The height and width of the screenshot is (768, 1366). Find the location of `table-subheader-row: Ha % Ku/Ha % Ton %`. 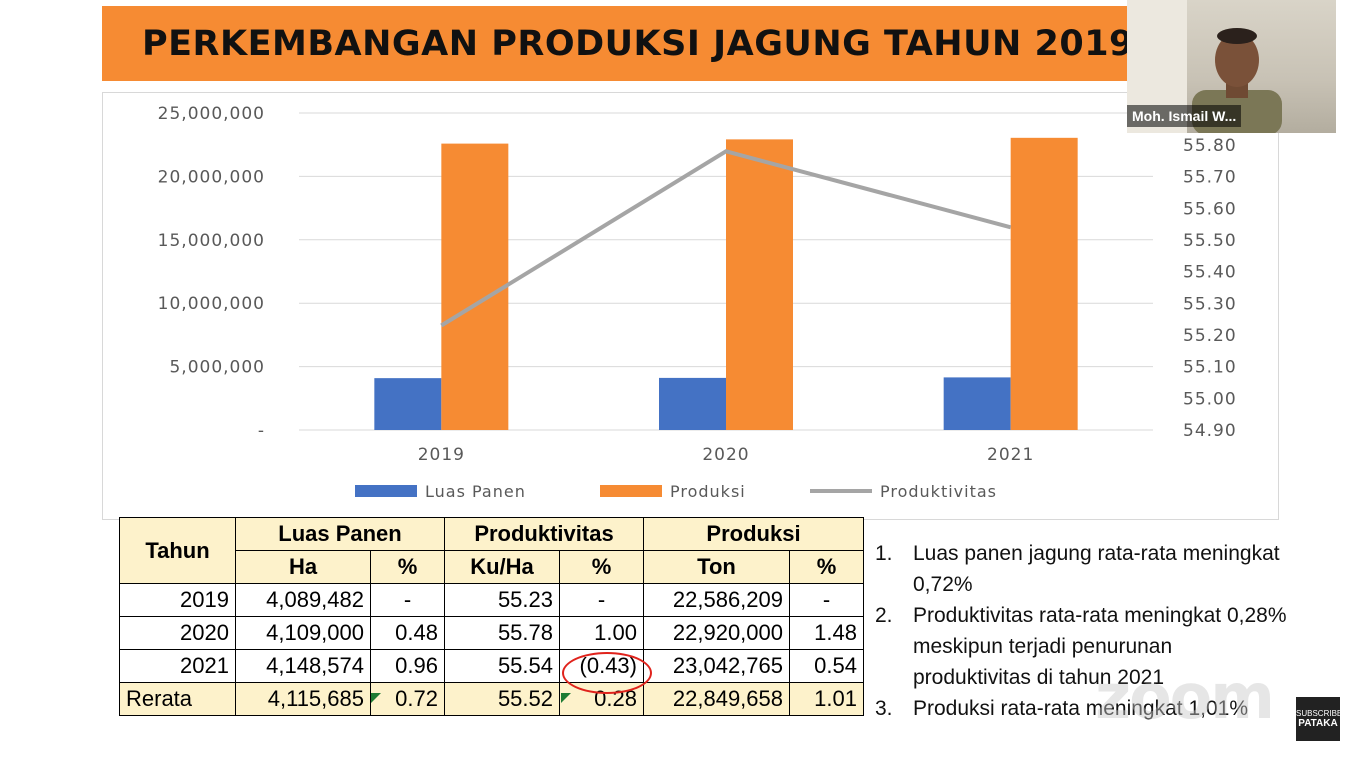

table-subheader-row: Ha % Ku/Ha % Ton % is located at coordinates (492, 567).